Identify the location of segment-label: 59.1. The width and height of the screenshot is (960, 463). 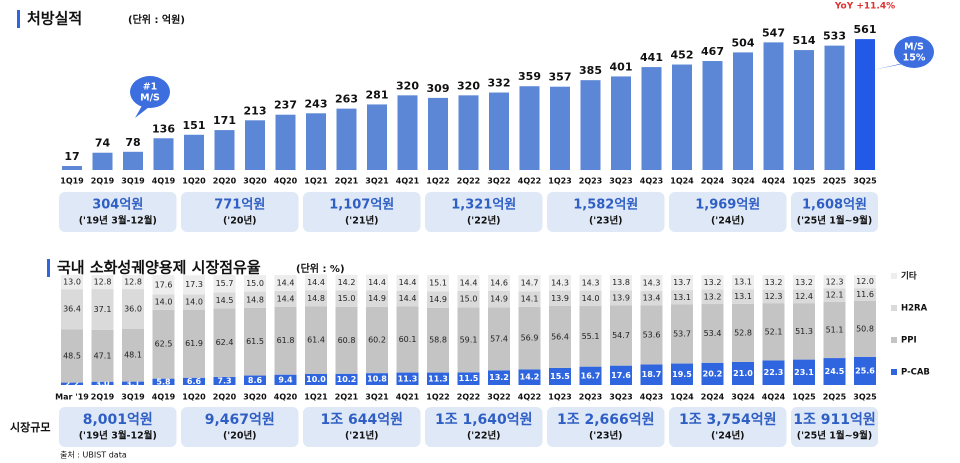
(469, 339).